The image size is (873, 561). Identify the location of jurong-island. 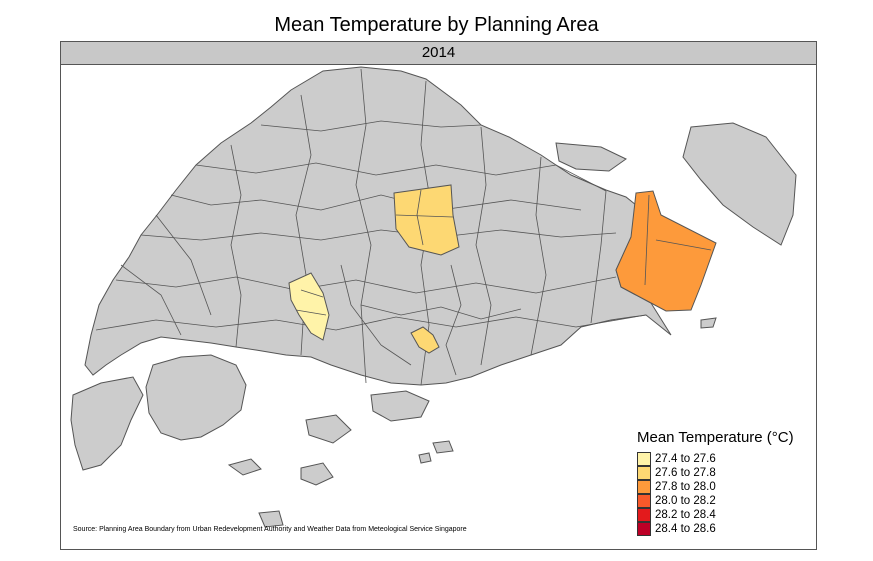
(196, 397).